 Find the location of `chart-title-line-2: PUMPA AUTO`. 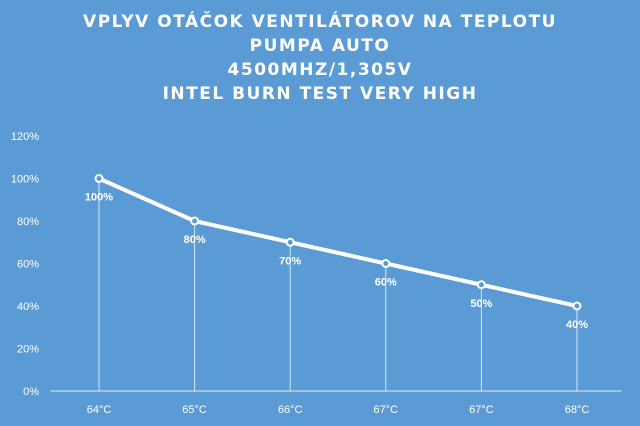

chart-title-line-2: PUMPA AUTO is located at coordinates (320, 46).